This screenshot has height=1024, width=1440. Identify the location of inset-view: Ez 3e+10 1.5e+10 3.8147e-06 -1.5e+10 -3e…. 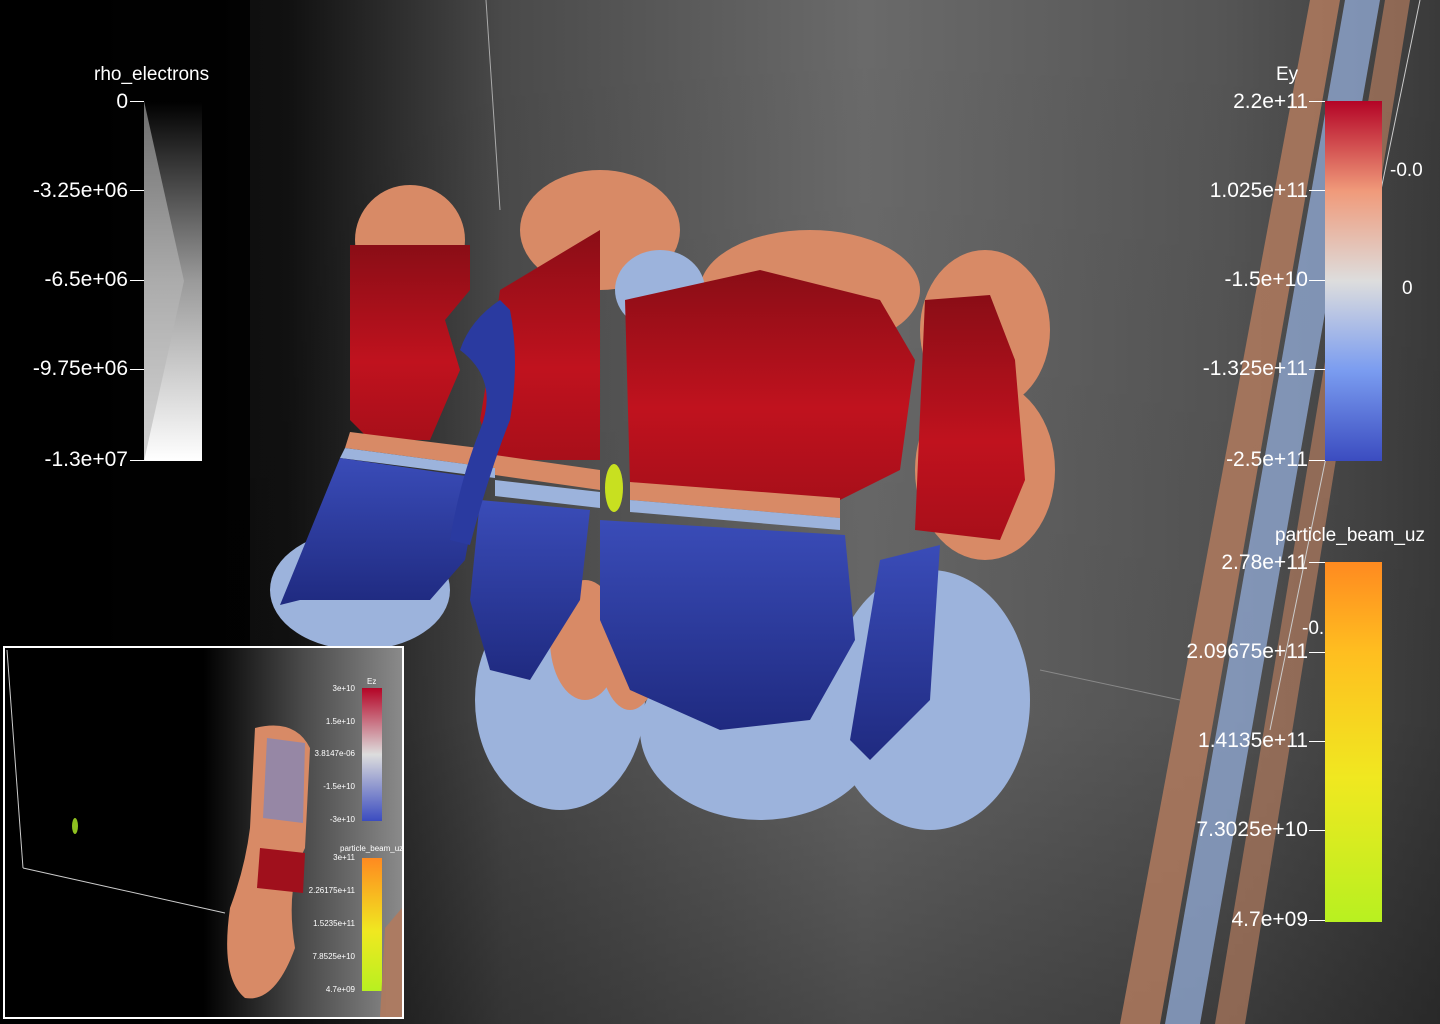
(203, 832).